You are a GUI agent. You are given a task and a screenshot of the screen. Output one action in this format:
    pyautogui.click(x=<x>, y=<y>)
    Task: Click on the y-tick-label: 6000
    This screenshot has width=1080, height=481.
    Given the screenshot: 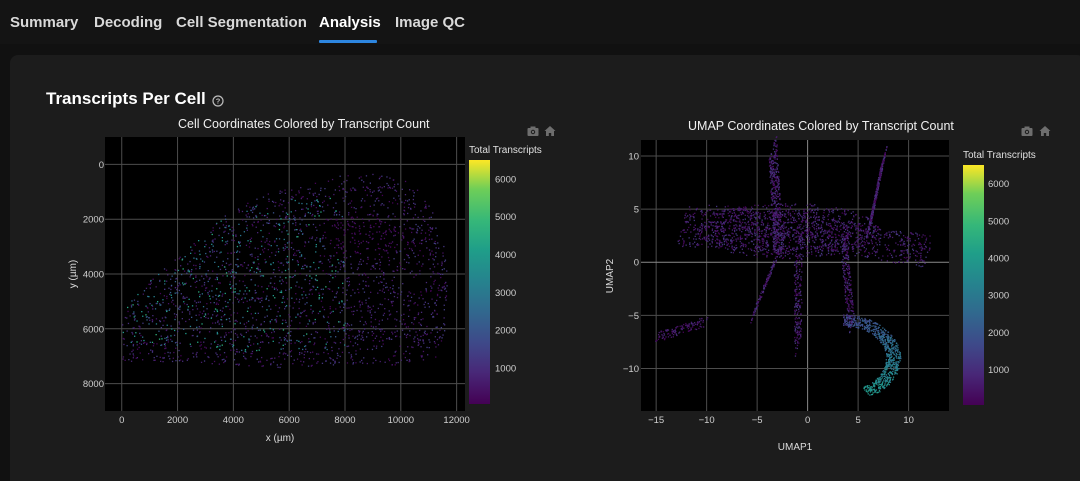 What is the action you would take?
    pyautogui.click(x=93, y=329)
    